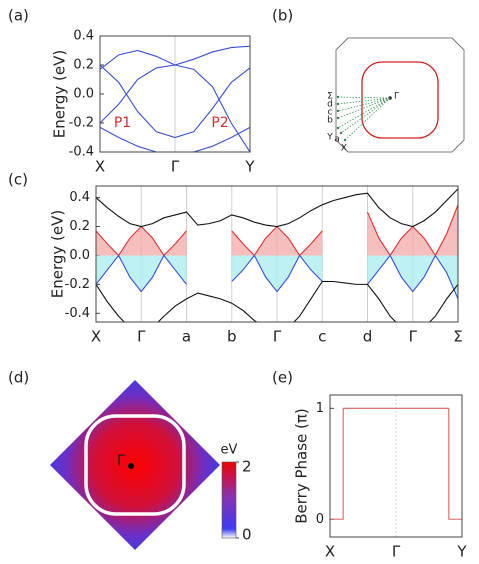 The width and height of the screenshot is (479, 564). What do you see at coordinates (322, 337) in the screenshot?
I see `x-tick-label: c` at bounding box center [322, 337].